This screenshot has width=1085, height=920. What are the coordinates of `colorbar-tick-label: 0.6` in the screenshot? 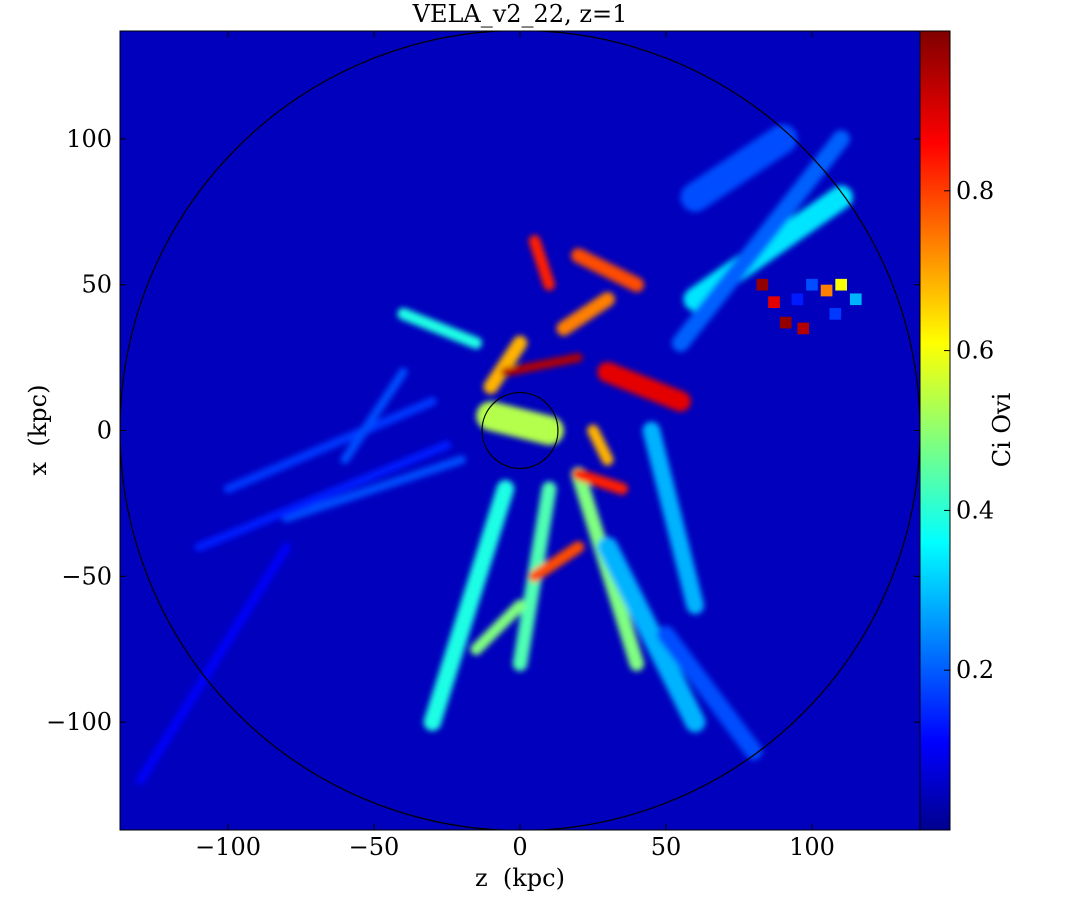 It's located at (975, 351).